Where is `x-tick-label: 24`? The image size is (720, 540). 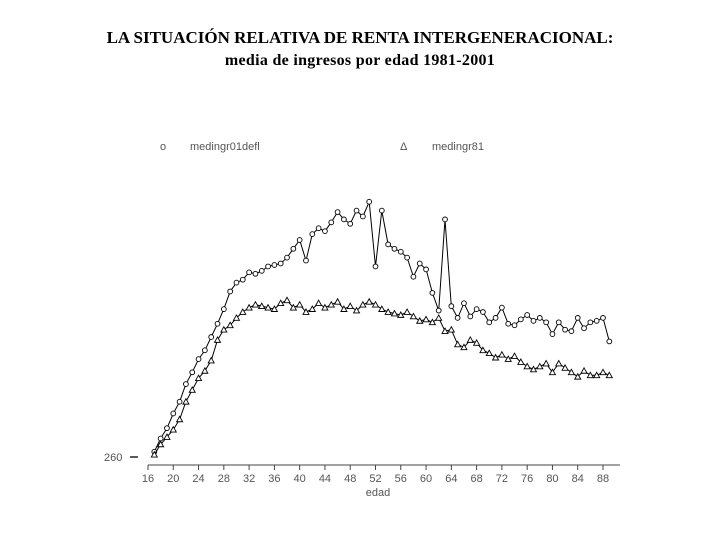 x-tick-label: 24 is located at coordinates (198, 479).